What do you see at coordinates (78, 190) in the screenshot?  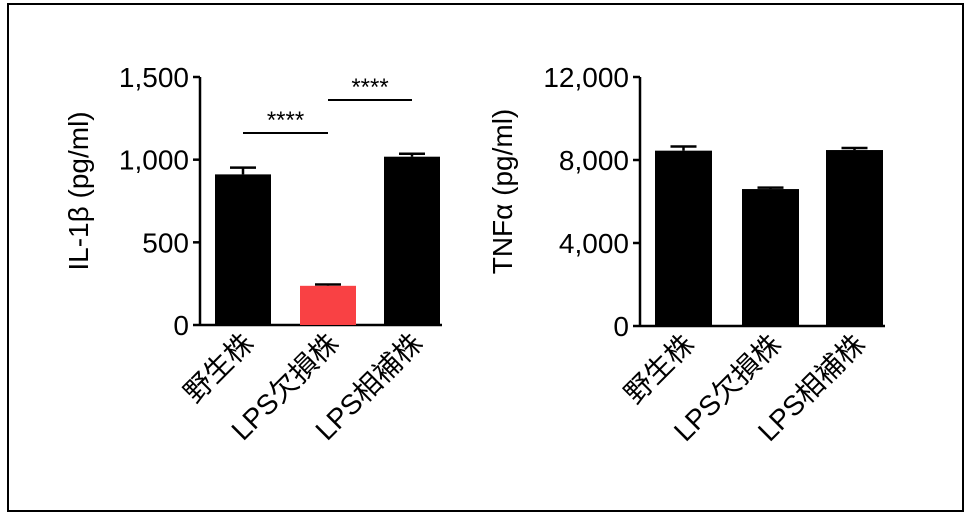 I see `y-axis-label: IL-1β (pg/ml)` at bounding box center [78, 190].